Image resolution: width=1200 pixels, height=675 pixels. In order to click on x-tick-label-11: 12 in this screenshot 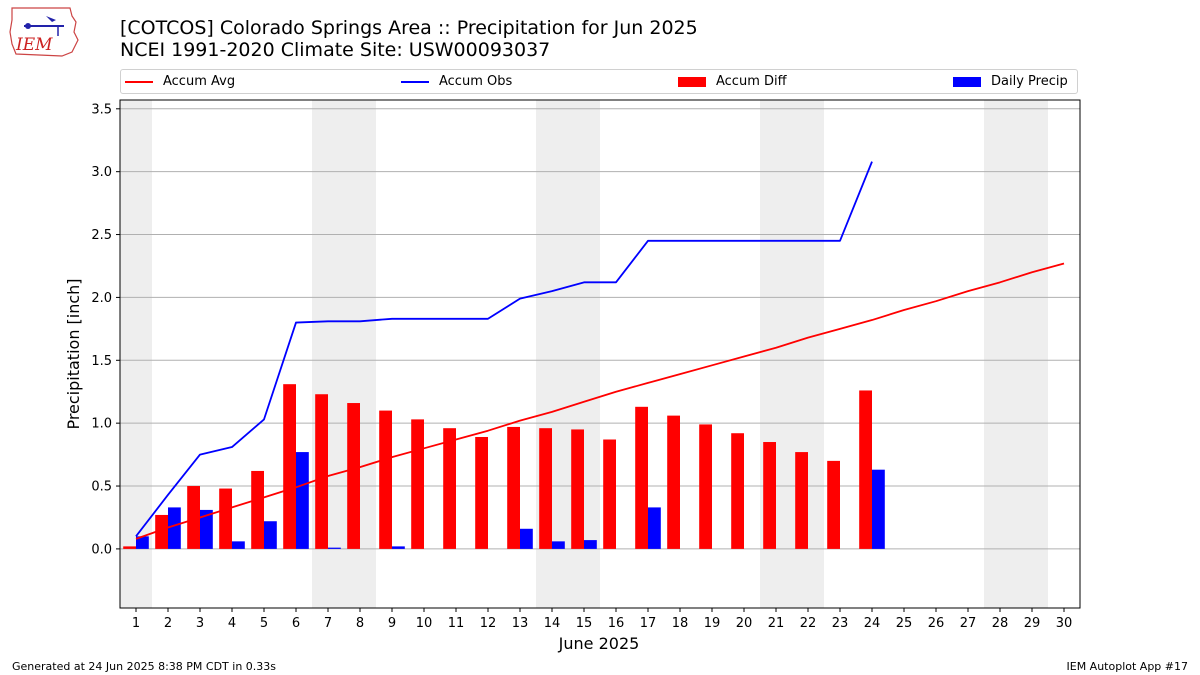, I will do `click(488, 623)`.